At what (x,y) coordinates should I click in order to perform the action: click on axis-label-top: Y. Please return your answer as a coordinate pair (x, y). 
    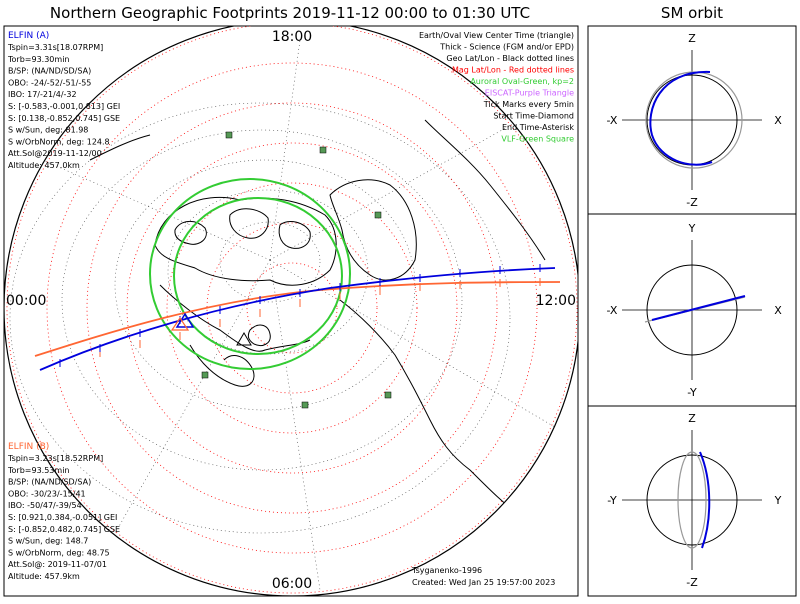
    Looking at the image, I should click on (692, 228).